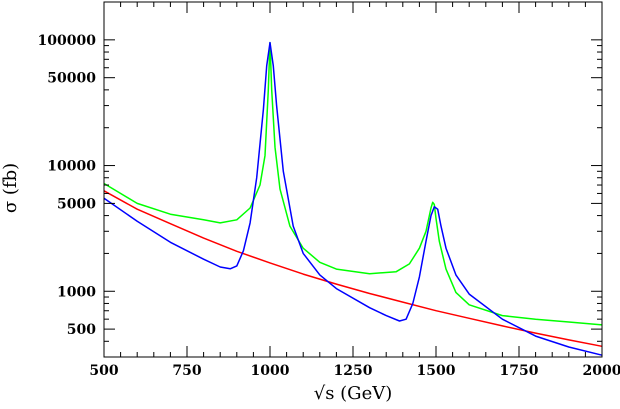  I want to click on x-axis-title: √s (GeV), so click(353, 393).